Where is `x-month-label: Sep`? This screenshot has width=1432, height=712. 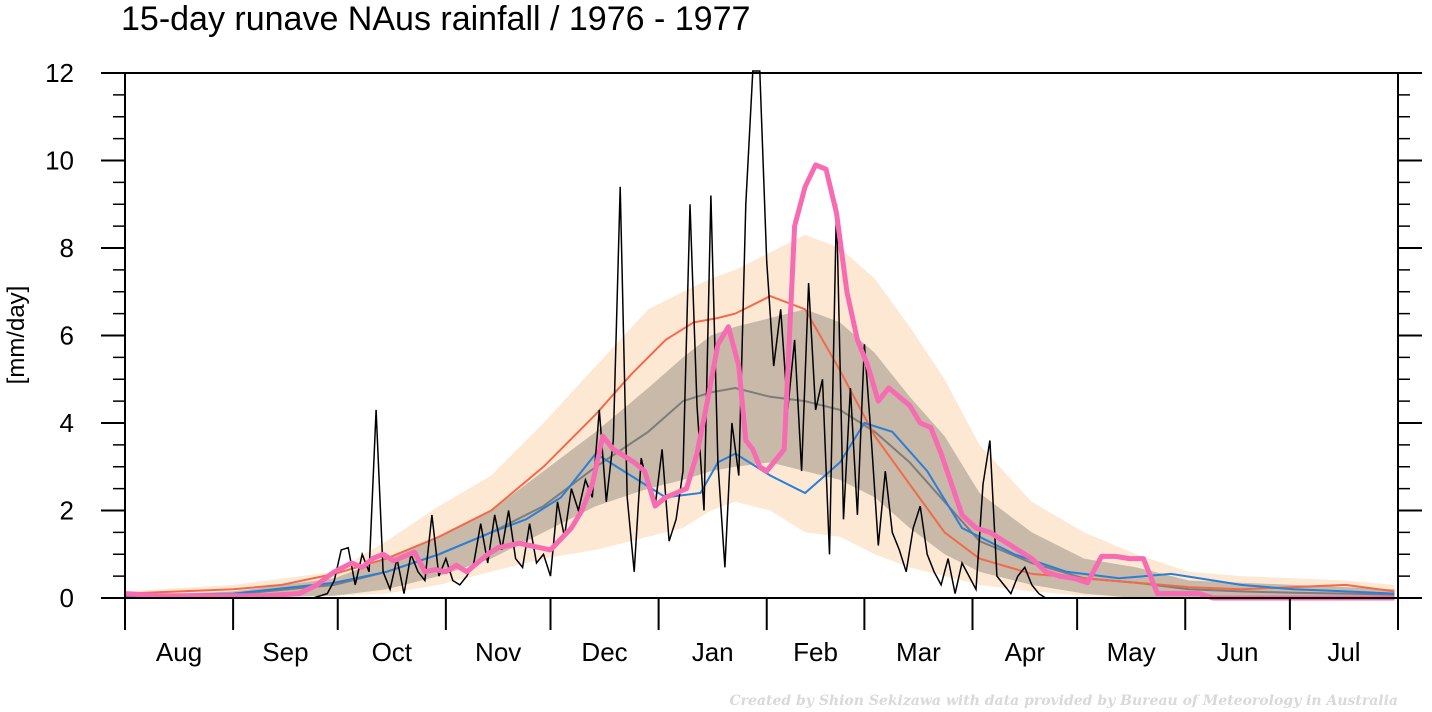
x-month-label: Sep is located at coordinates (285, 652).